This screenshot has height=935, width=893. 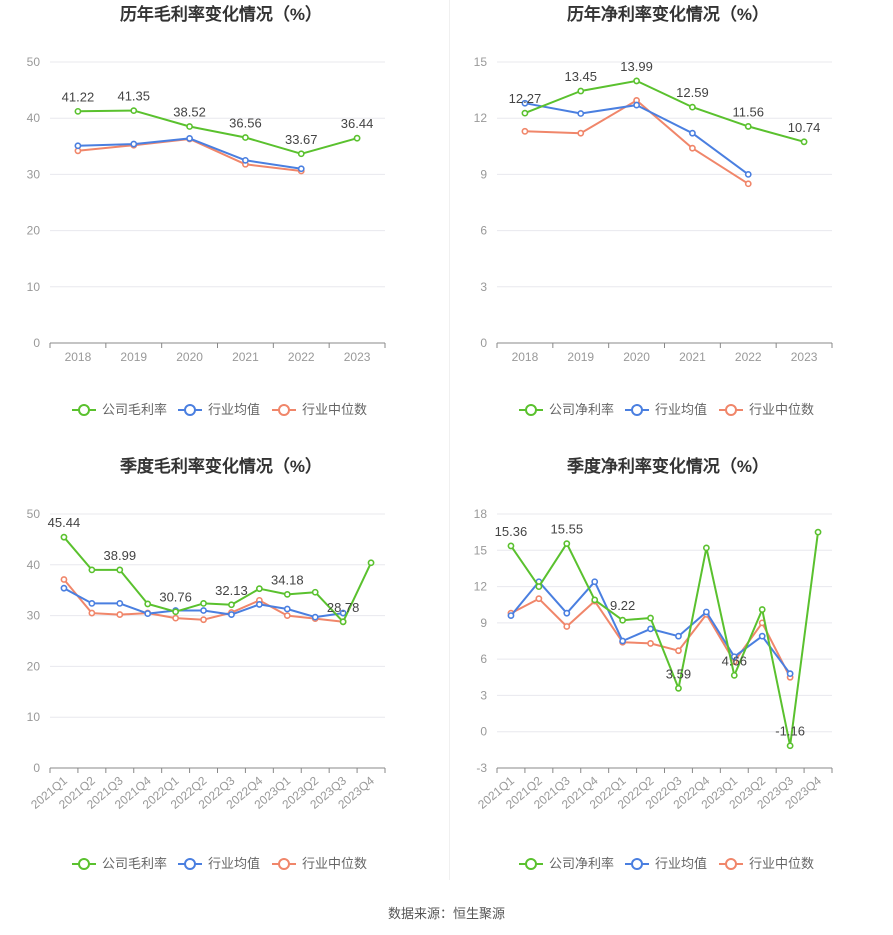 What do you see at coordinates (483, 174) in the screenshot?
I see `y-tick-label: 9` at bounding box center [483, 174].